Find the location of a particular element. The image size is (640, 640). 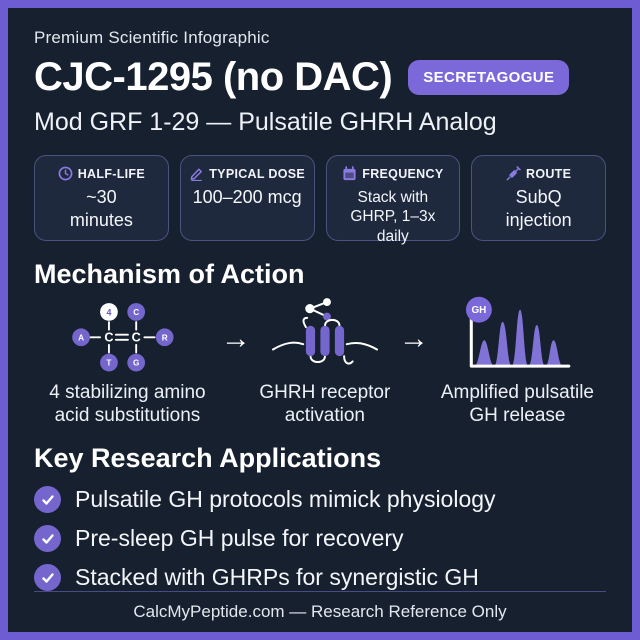

application-text: Pulsatile GH protocols mimick physiology is located at coordinates (285, 499).